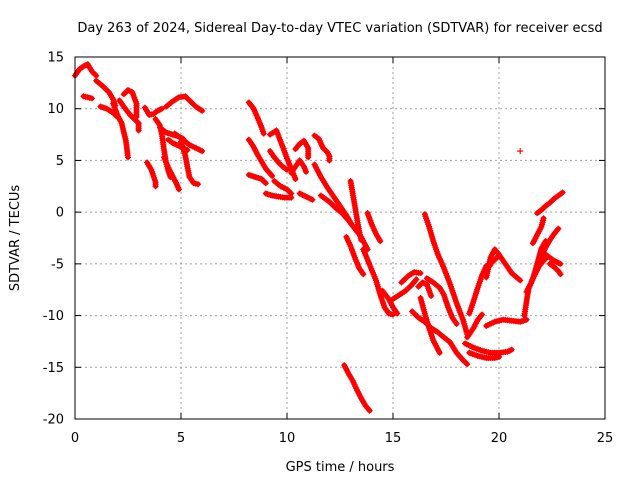 The image size is (640, 480). Describe the element at coordinates (181, 438) in the screenshot. I see `x-tick-label: 5` at that location.